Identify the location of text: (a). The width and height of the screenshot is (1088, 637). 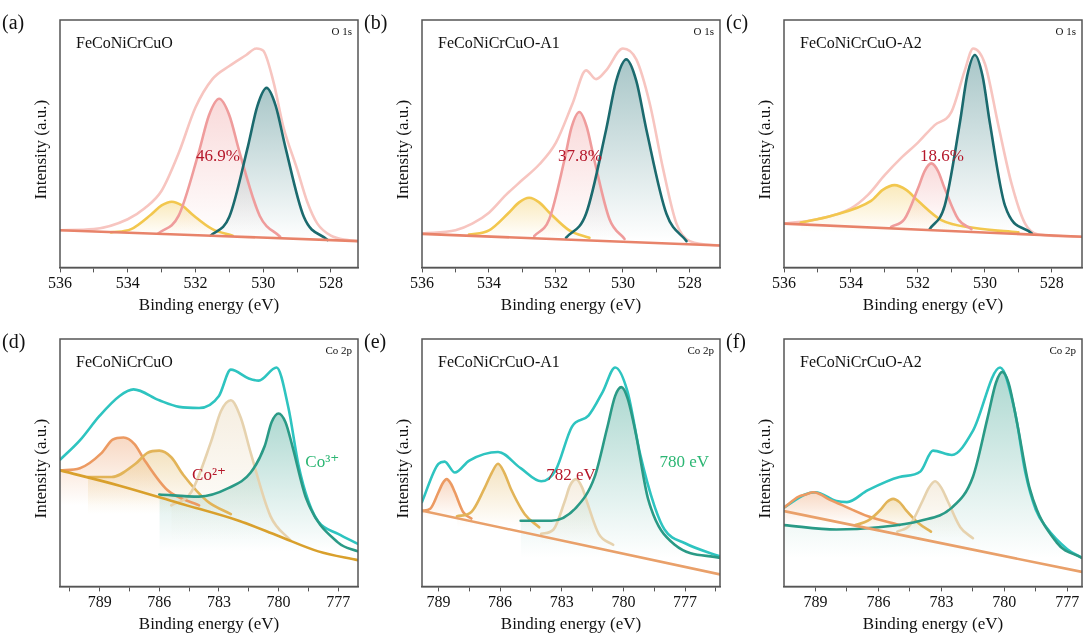
(13, 23).